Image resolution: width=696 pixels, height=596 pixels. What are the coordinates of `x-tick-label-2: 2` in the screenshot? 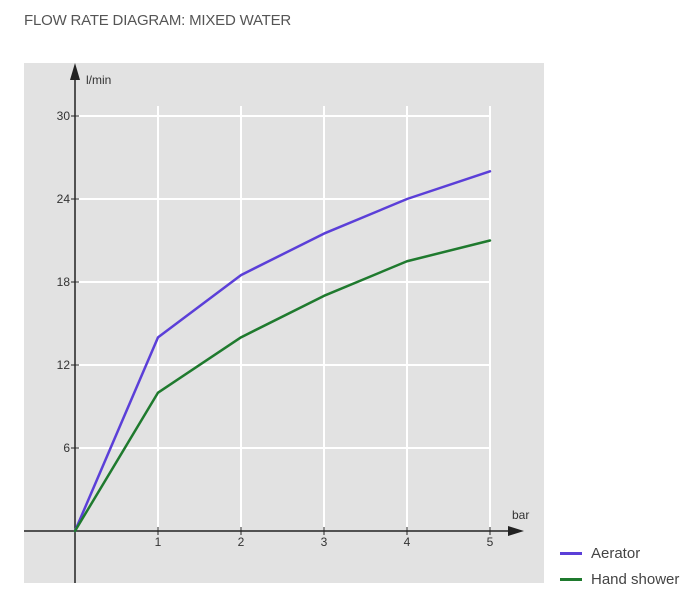 It's located at (241, 542).